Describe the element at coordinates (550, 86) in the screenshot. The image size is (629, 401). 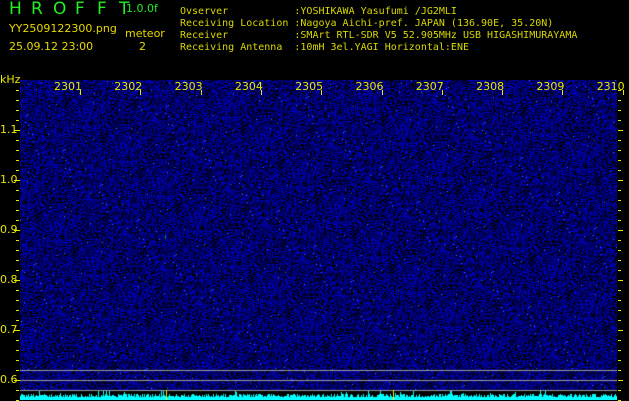
I see `x-tick-label: 2309` at that location.